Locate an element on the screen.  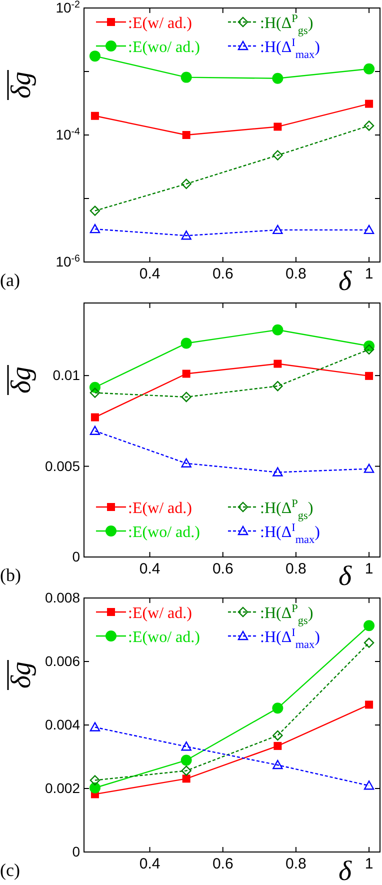
y-tick-label: 10$^{-2}$ is located at coordinates (68, 8).